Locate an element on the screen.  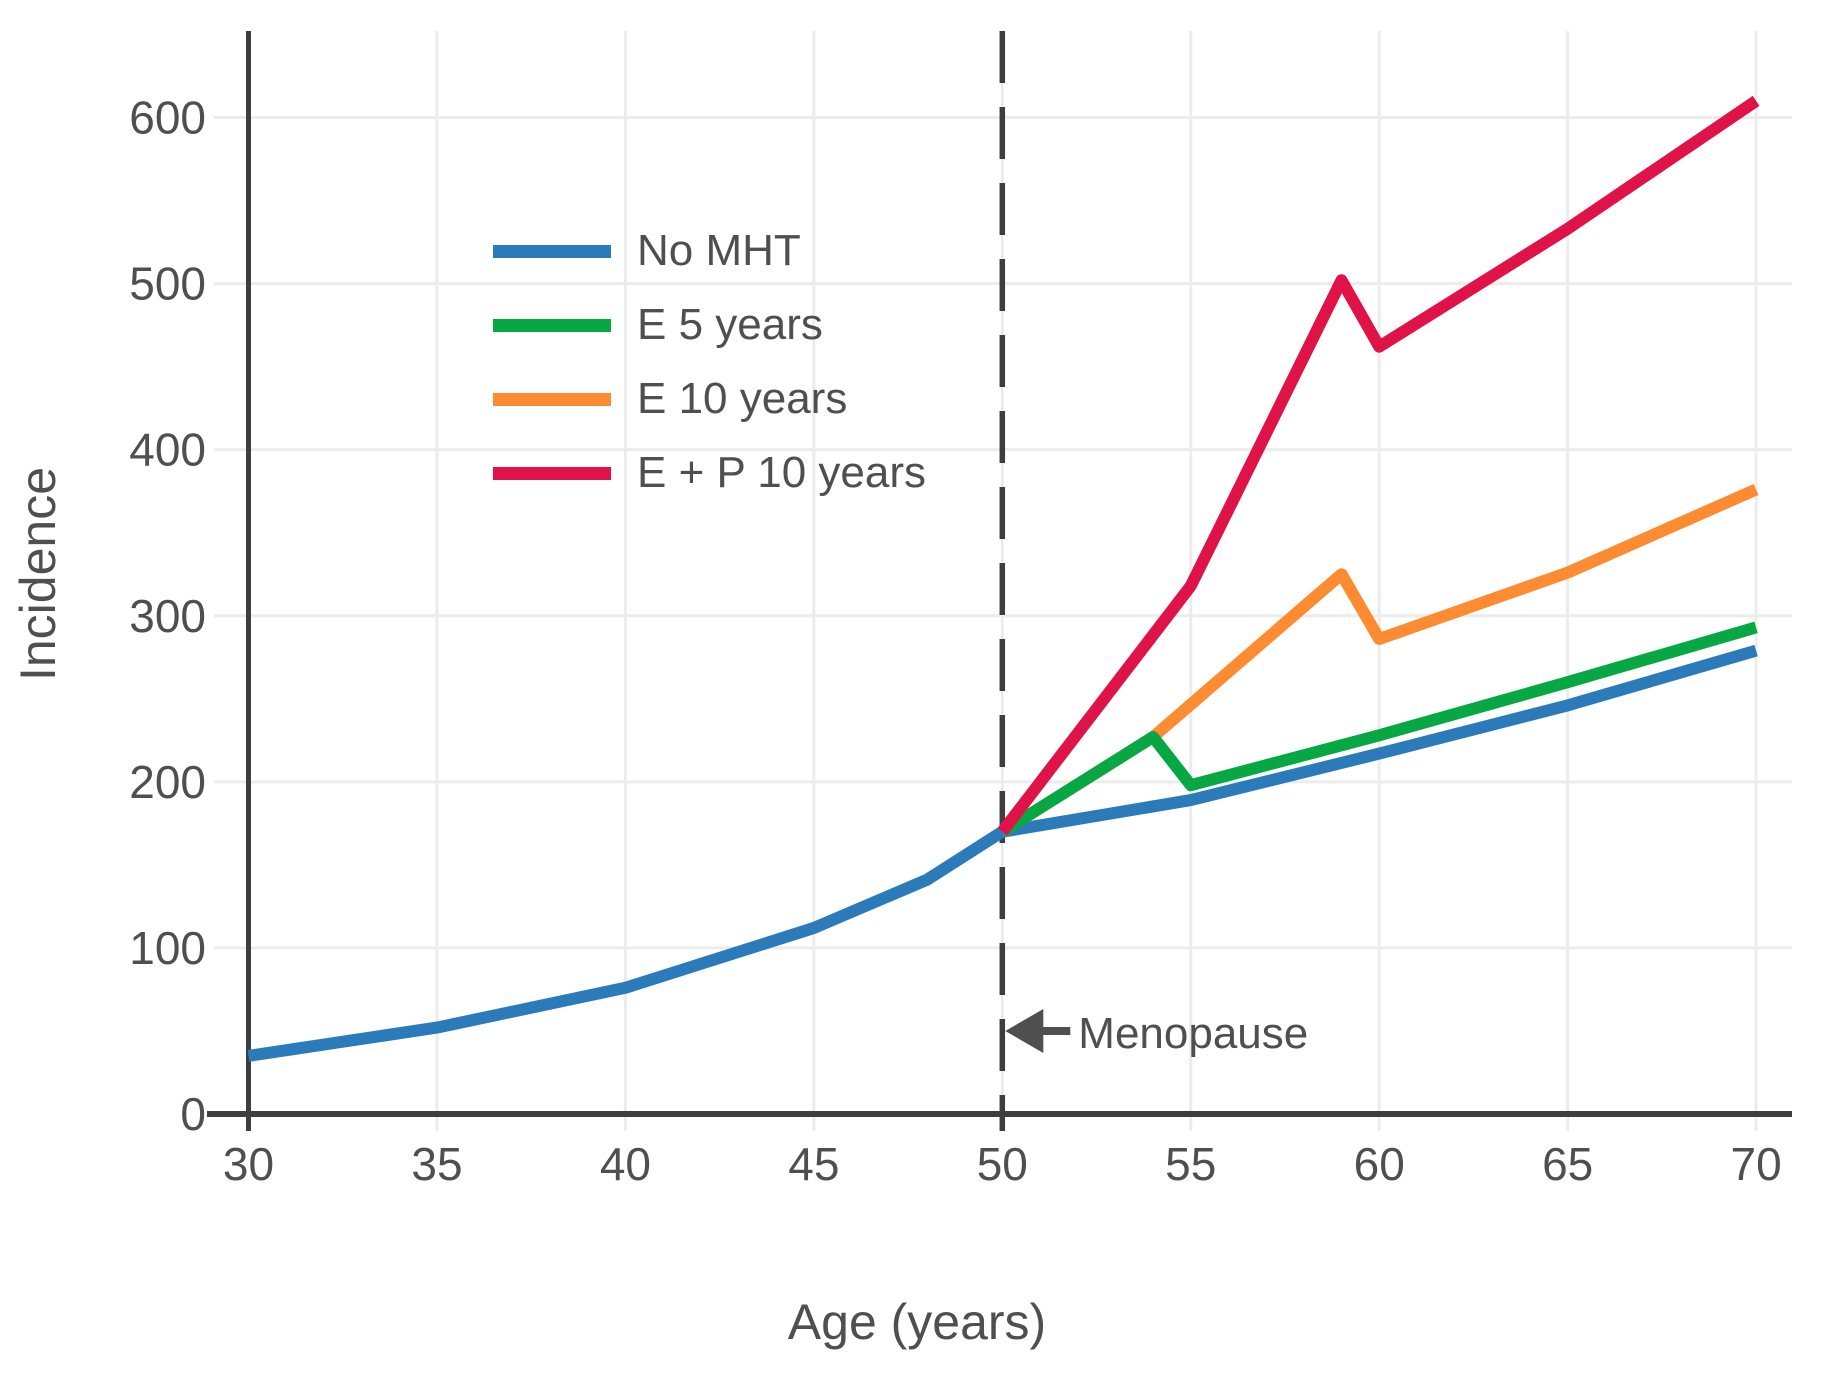
y-tick-label-100: 100 is located at coordinates (167, 948).